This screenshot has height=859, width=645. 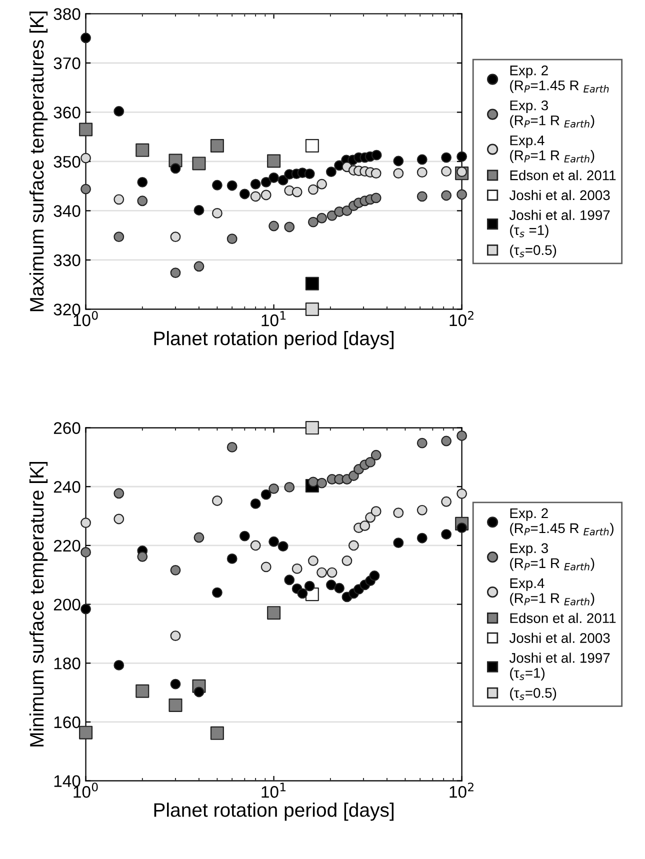 I want to click on y-tick-label: 380, so click(x=67, y=14).